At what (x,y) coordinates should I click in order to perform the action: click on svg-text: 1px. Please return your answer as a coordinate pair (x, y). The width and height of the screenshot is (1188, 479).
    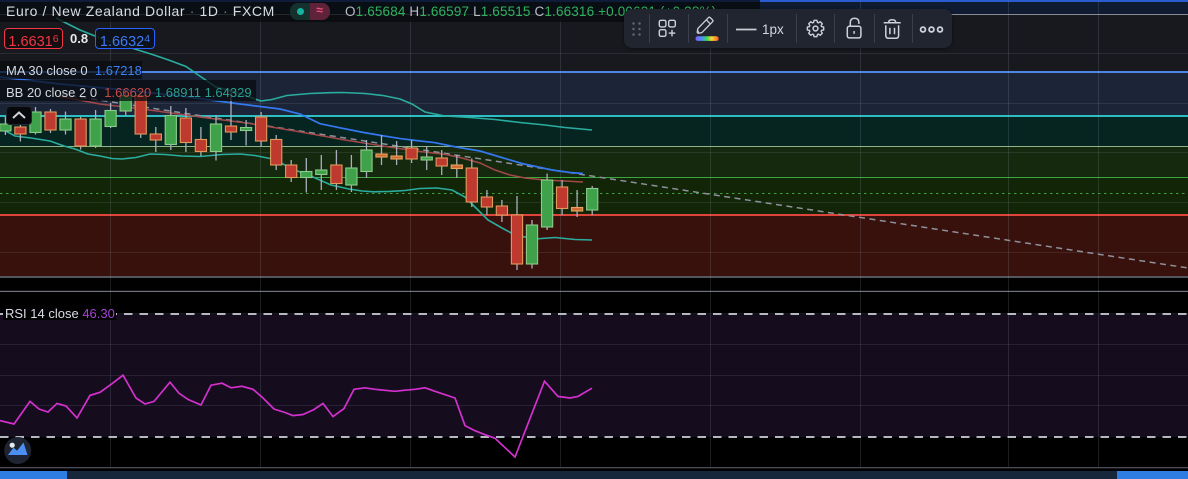
    Looking at the image, I should click on (773, 29).